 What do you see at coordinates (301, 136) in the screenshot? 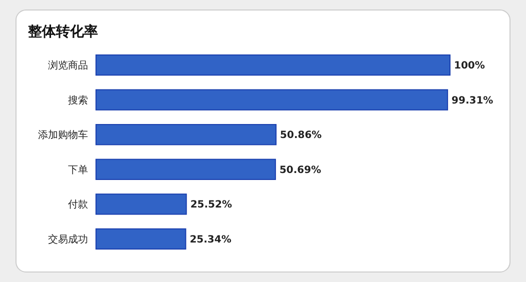
I see `data-label: 50.86%` at bounding box center [301, 136].